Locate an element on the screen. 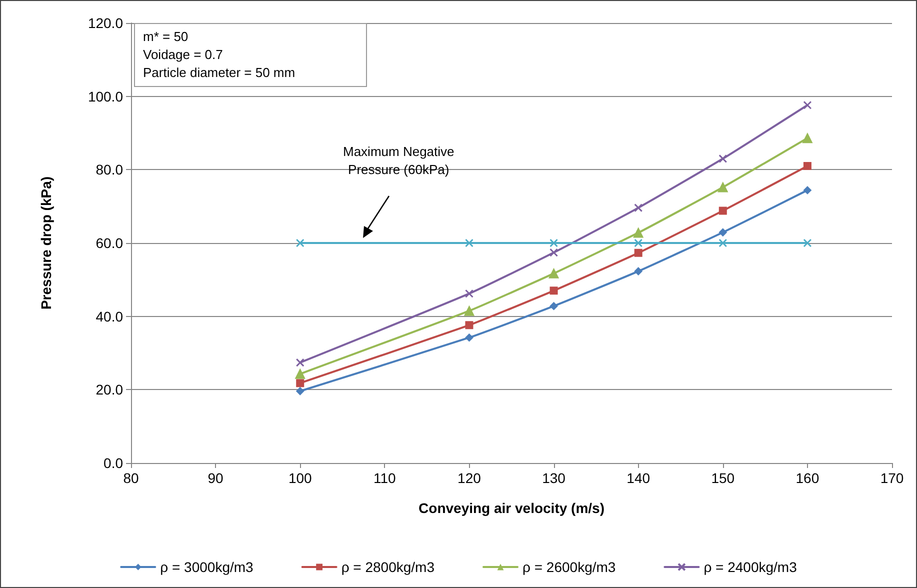  annotation: Maximum Negative Pressure (60kPa) is located at coordinates (398, 161).